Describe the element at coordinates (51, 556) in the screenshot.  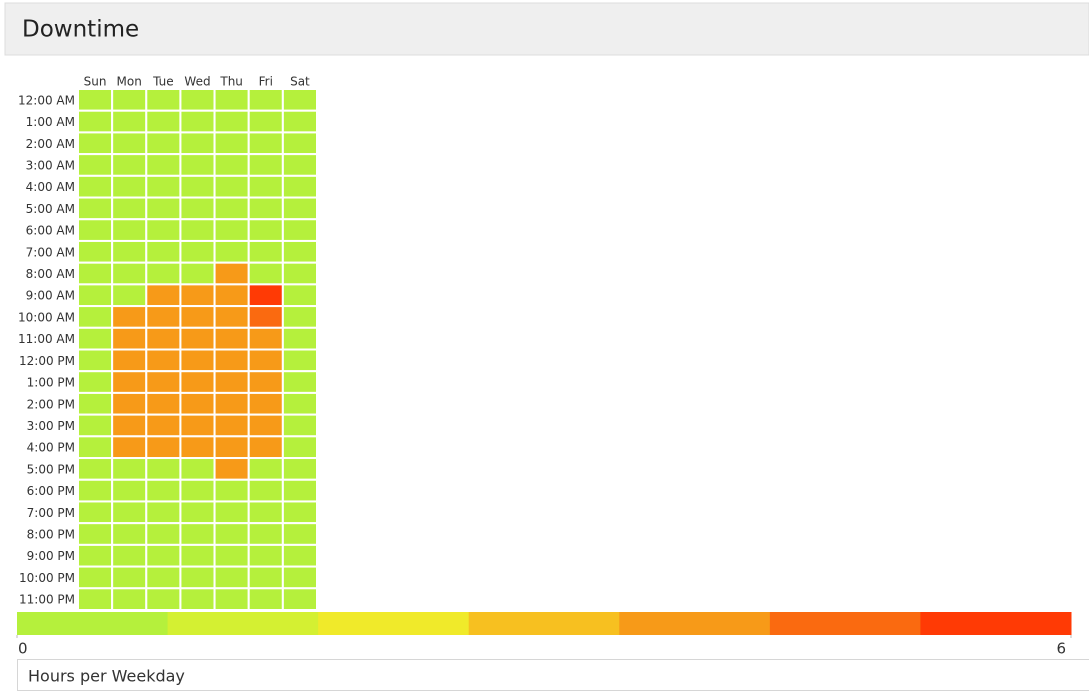
I see `y-tick-label: 9:00 PM` at that location.